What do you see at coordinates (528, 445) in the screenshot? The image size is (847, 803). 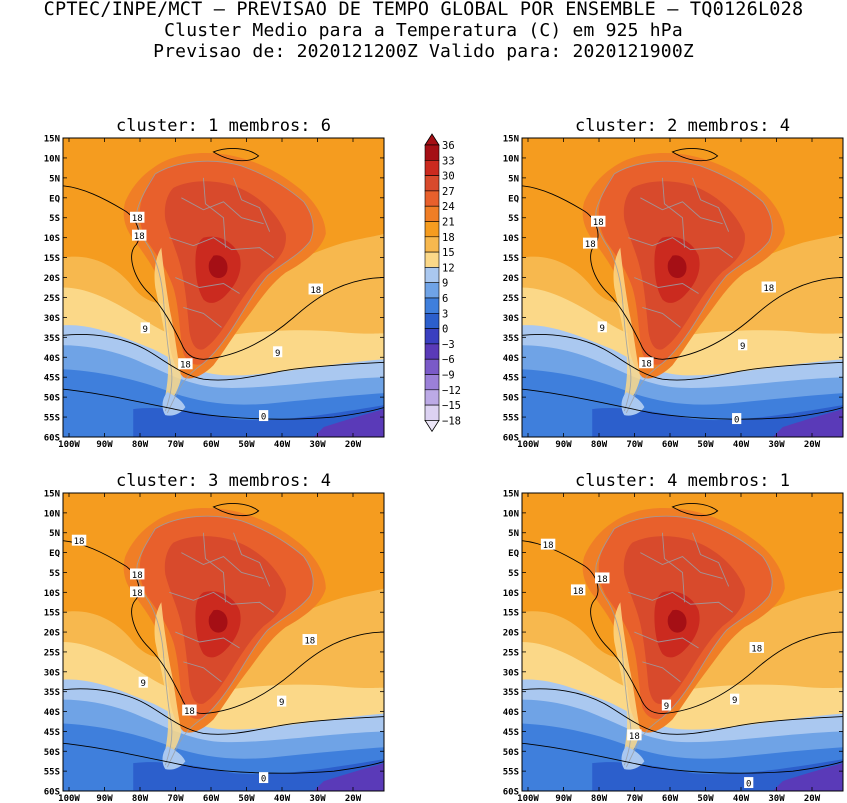 I see `lon-tick-label: 100W` at bounding box center [528, 445].